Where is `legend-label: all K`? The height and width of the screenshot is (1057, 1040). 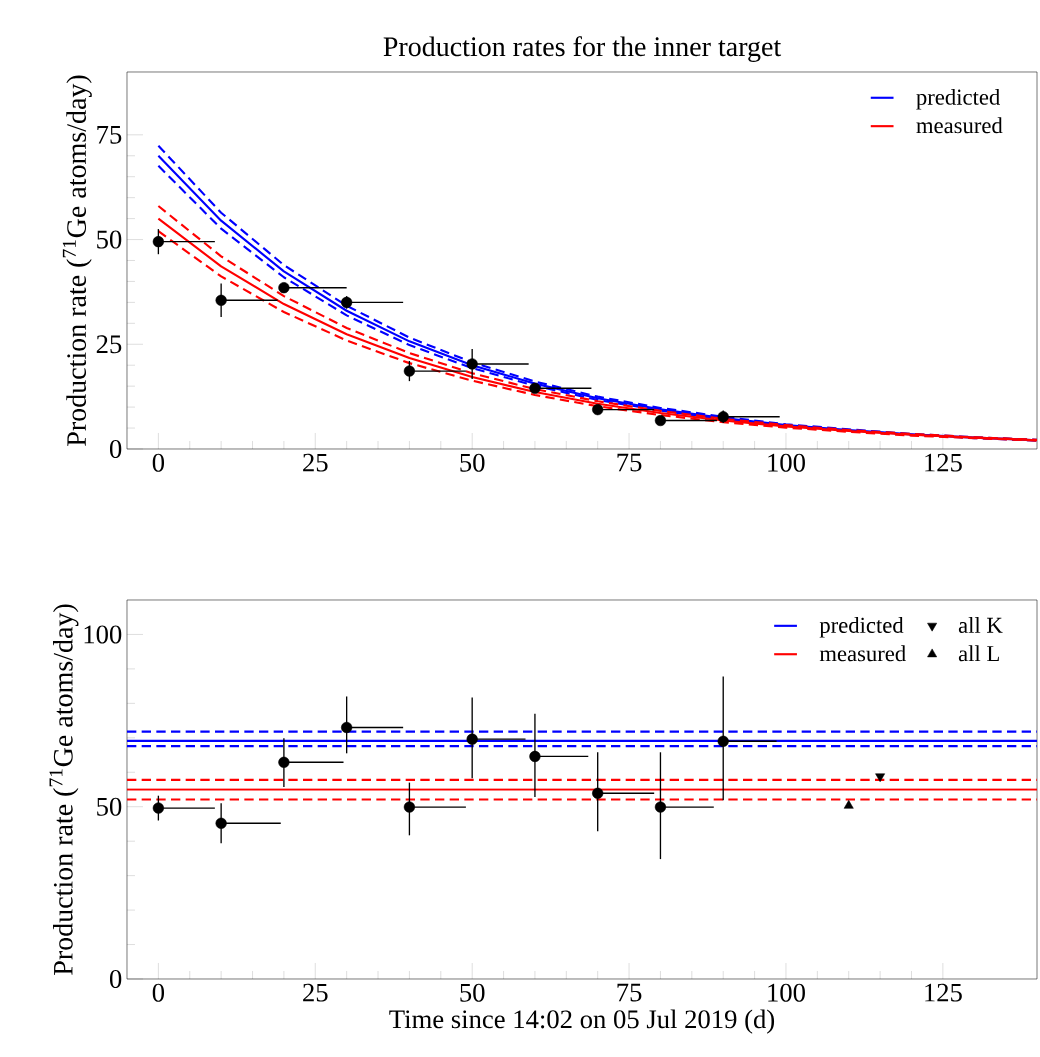
legend-label: all K is located at coordinates (980, 624).